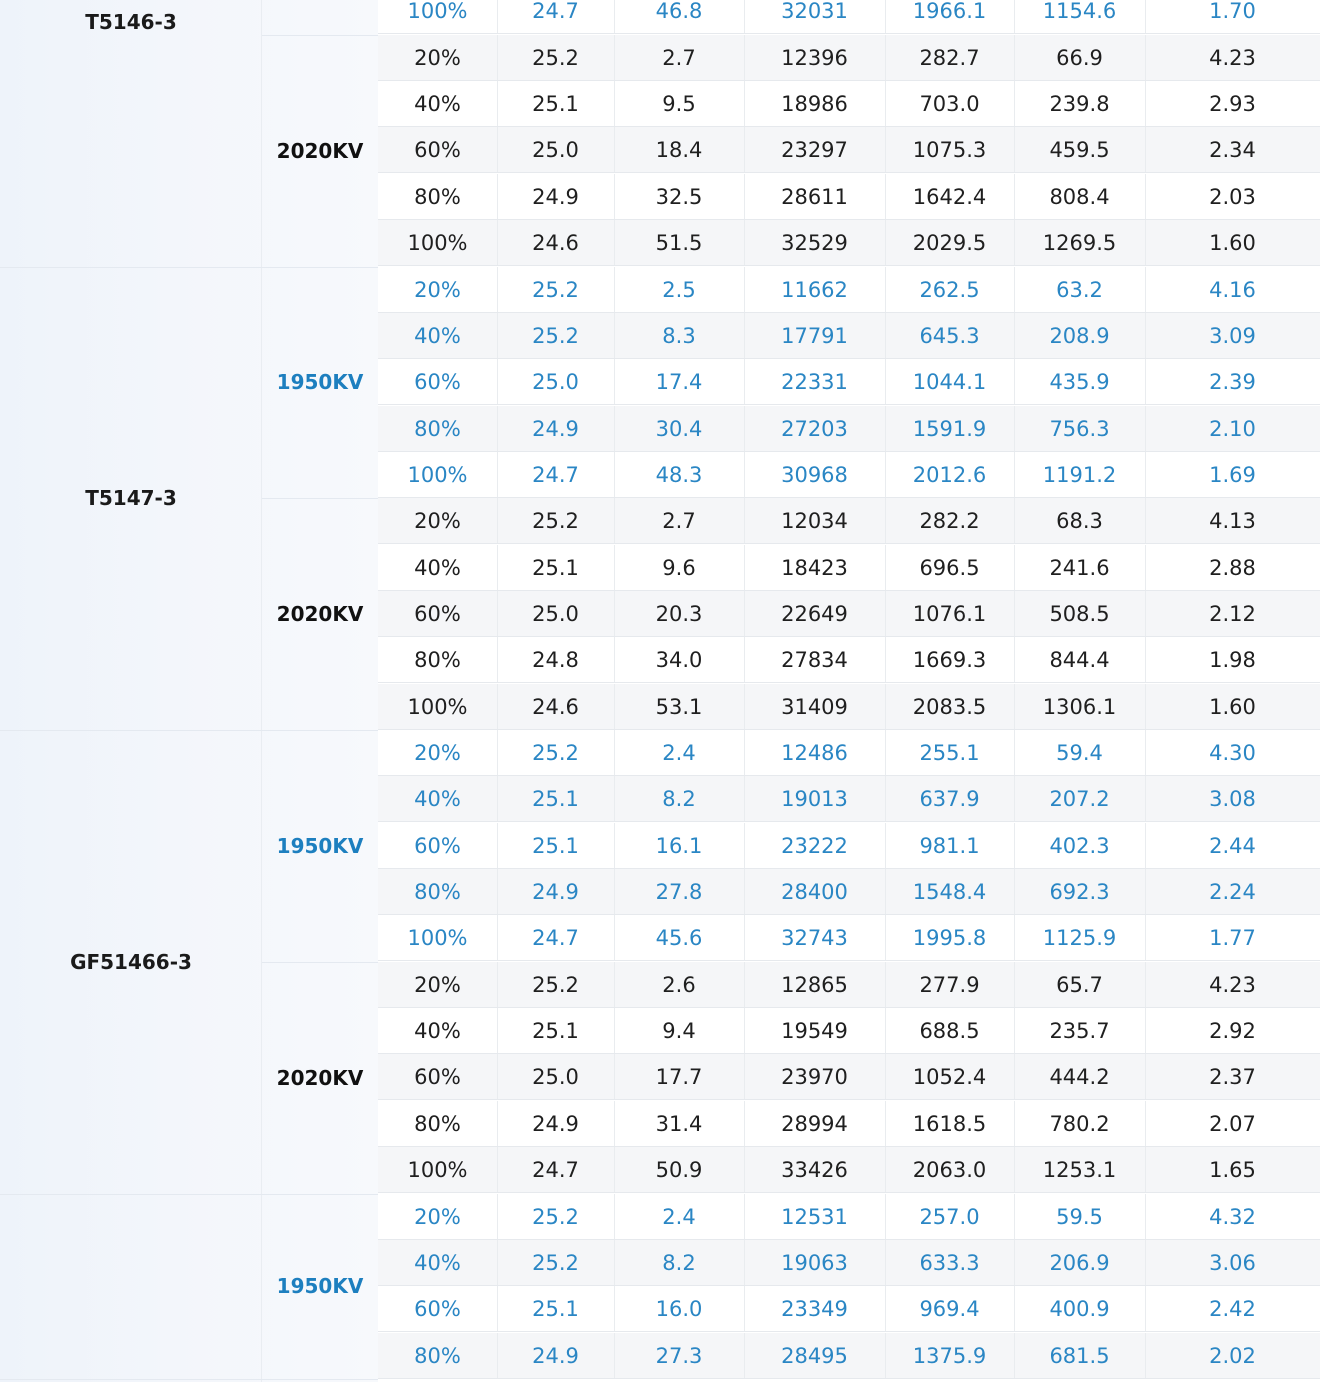 This screenshot has height=1382, width=1320. What do you see at coordinates (814, 289) in the screenshot?
I see `speed-cell: 11662` at bounding box center [814, 289].